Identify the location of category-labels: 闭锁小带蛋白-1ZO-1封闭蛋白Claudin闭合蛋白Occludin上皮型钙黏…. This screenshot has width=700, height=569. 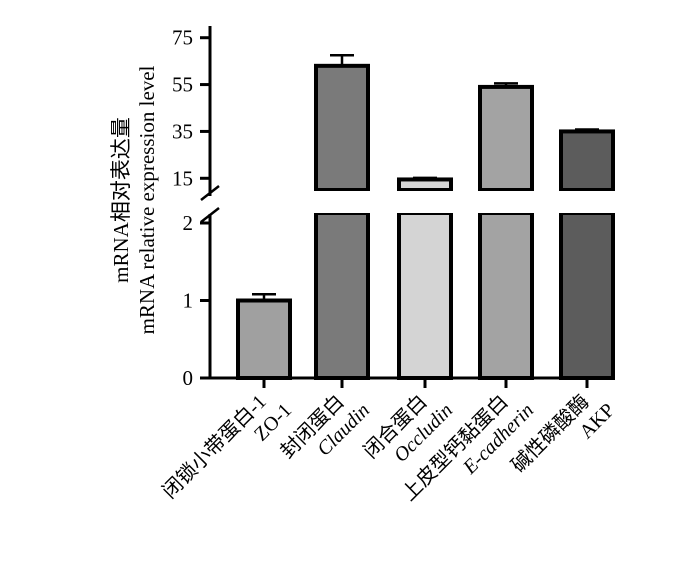
(388, 447).